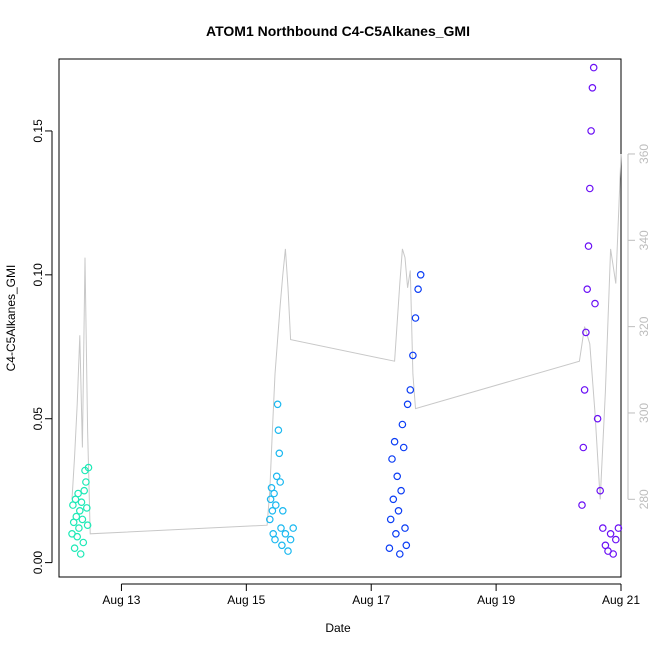 This screenshot has height=650, width=650. Describe the element at coordinates (38, 563) in the screenshot. I see `y-tick-label: 0.00` at that location.